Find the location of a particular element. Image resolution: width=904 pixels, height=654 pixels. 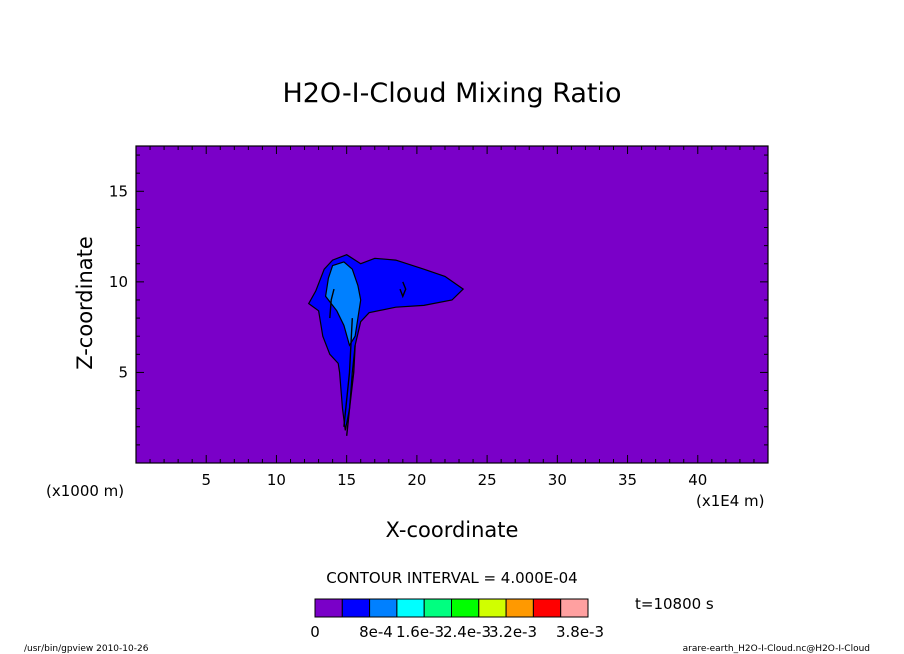

colorbar-label: 0 is located at coordinates (315, 632).